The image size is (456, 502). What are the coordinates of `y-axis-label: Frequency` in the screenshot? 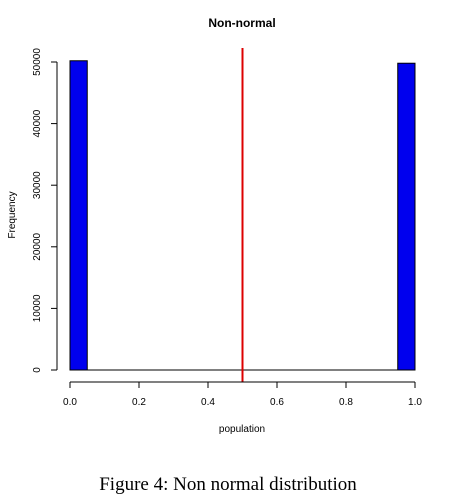 It's located at (12, 214).